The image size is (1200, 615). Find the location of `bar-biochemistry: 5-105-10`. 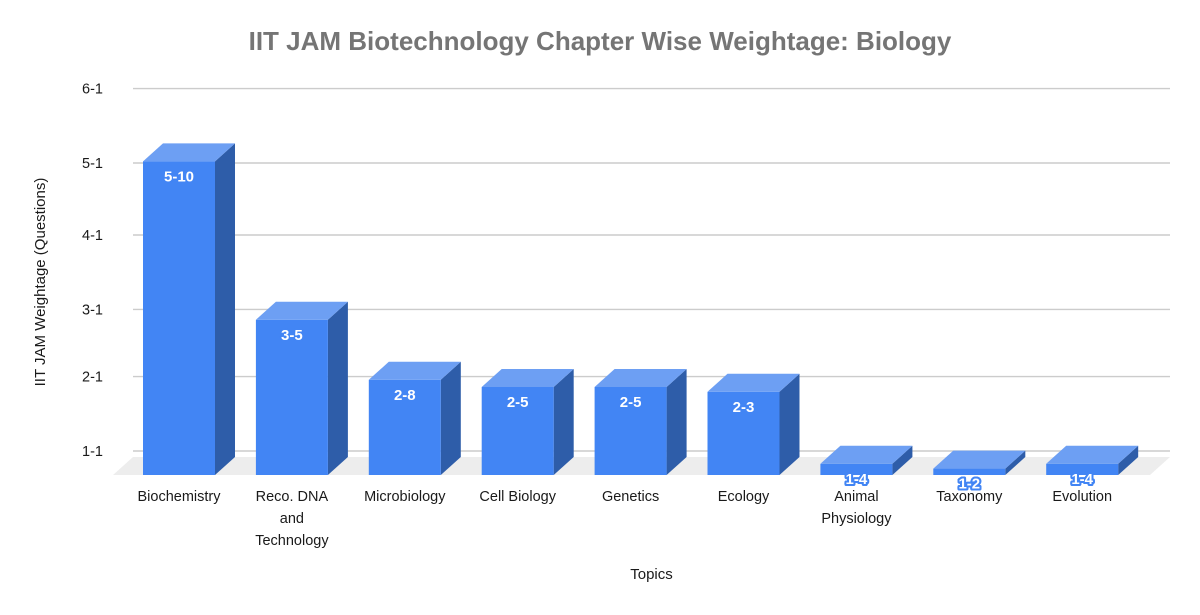

bar-biochemistry: 5-105-10 is located at coordinates (189, 309).